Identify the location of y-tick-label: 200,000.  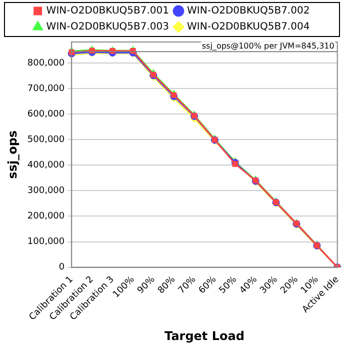
(46, 217).